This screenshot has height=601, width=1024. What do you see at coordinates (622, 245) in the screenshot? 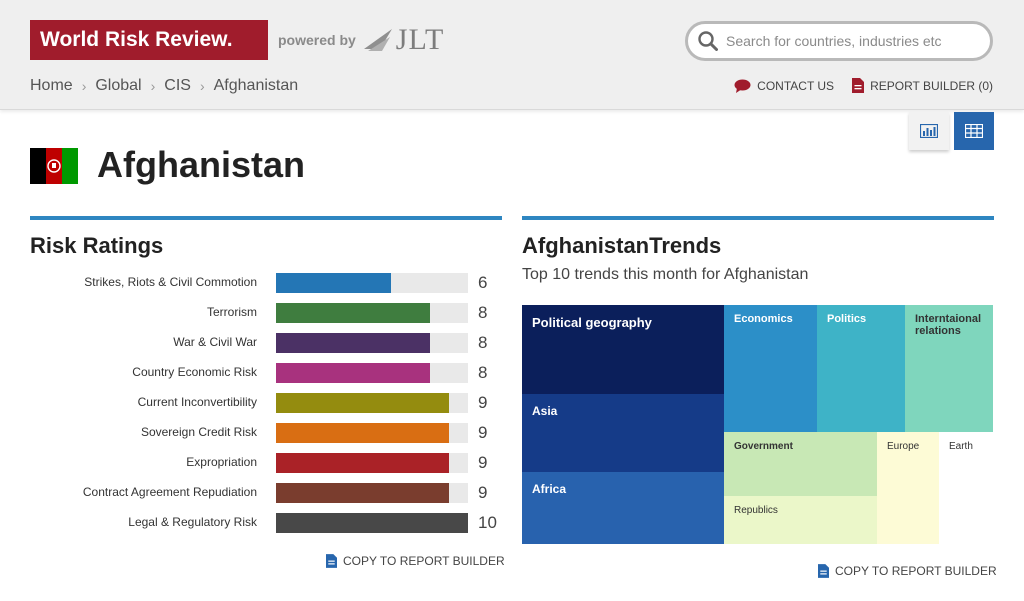
I see `trends-title: AfghanistanTrends` at bounding box center [622, 245].